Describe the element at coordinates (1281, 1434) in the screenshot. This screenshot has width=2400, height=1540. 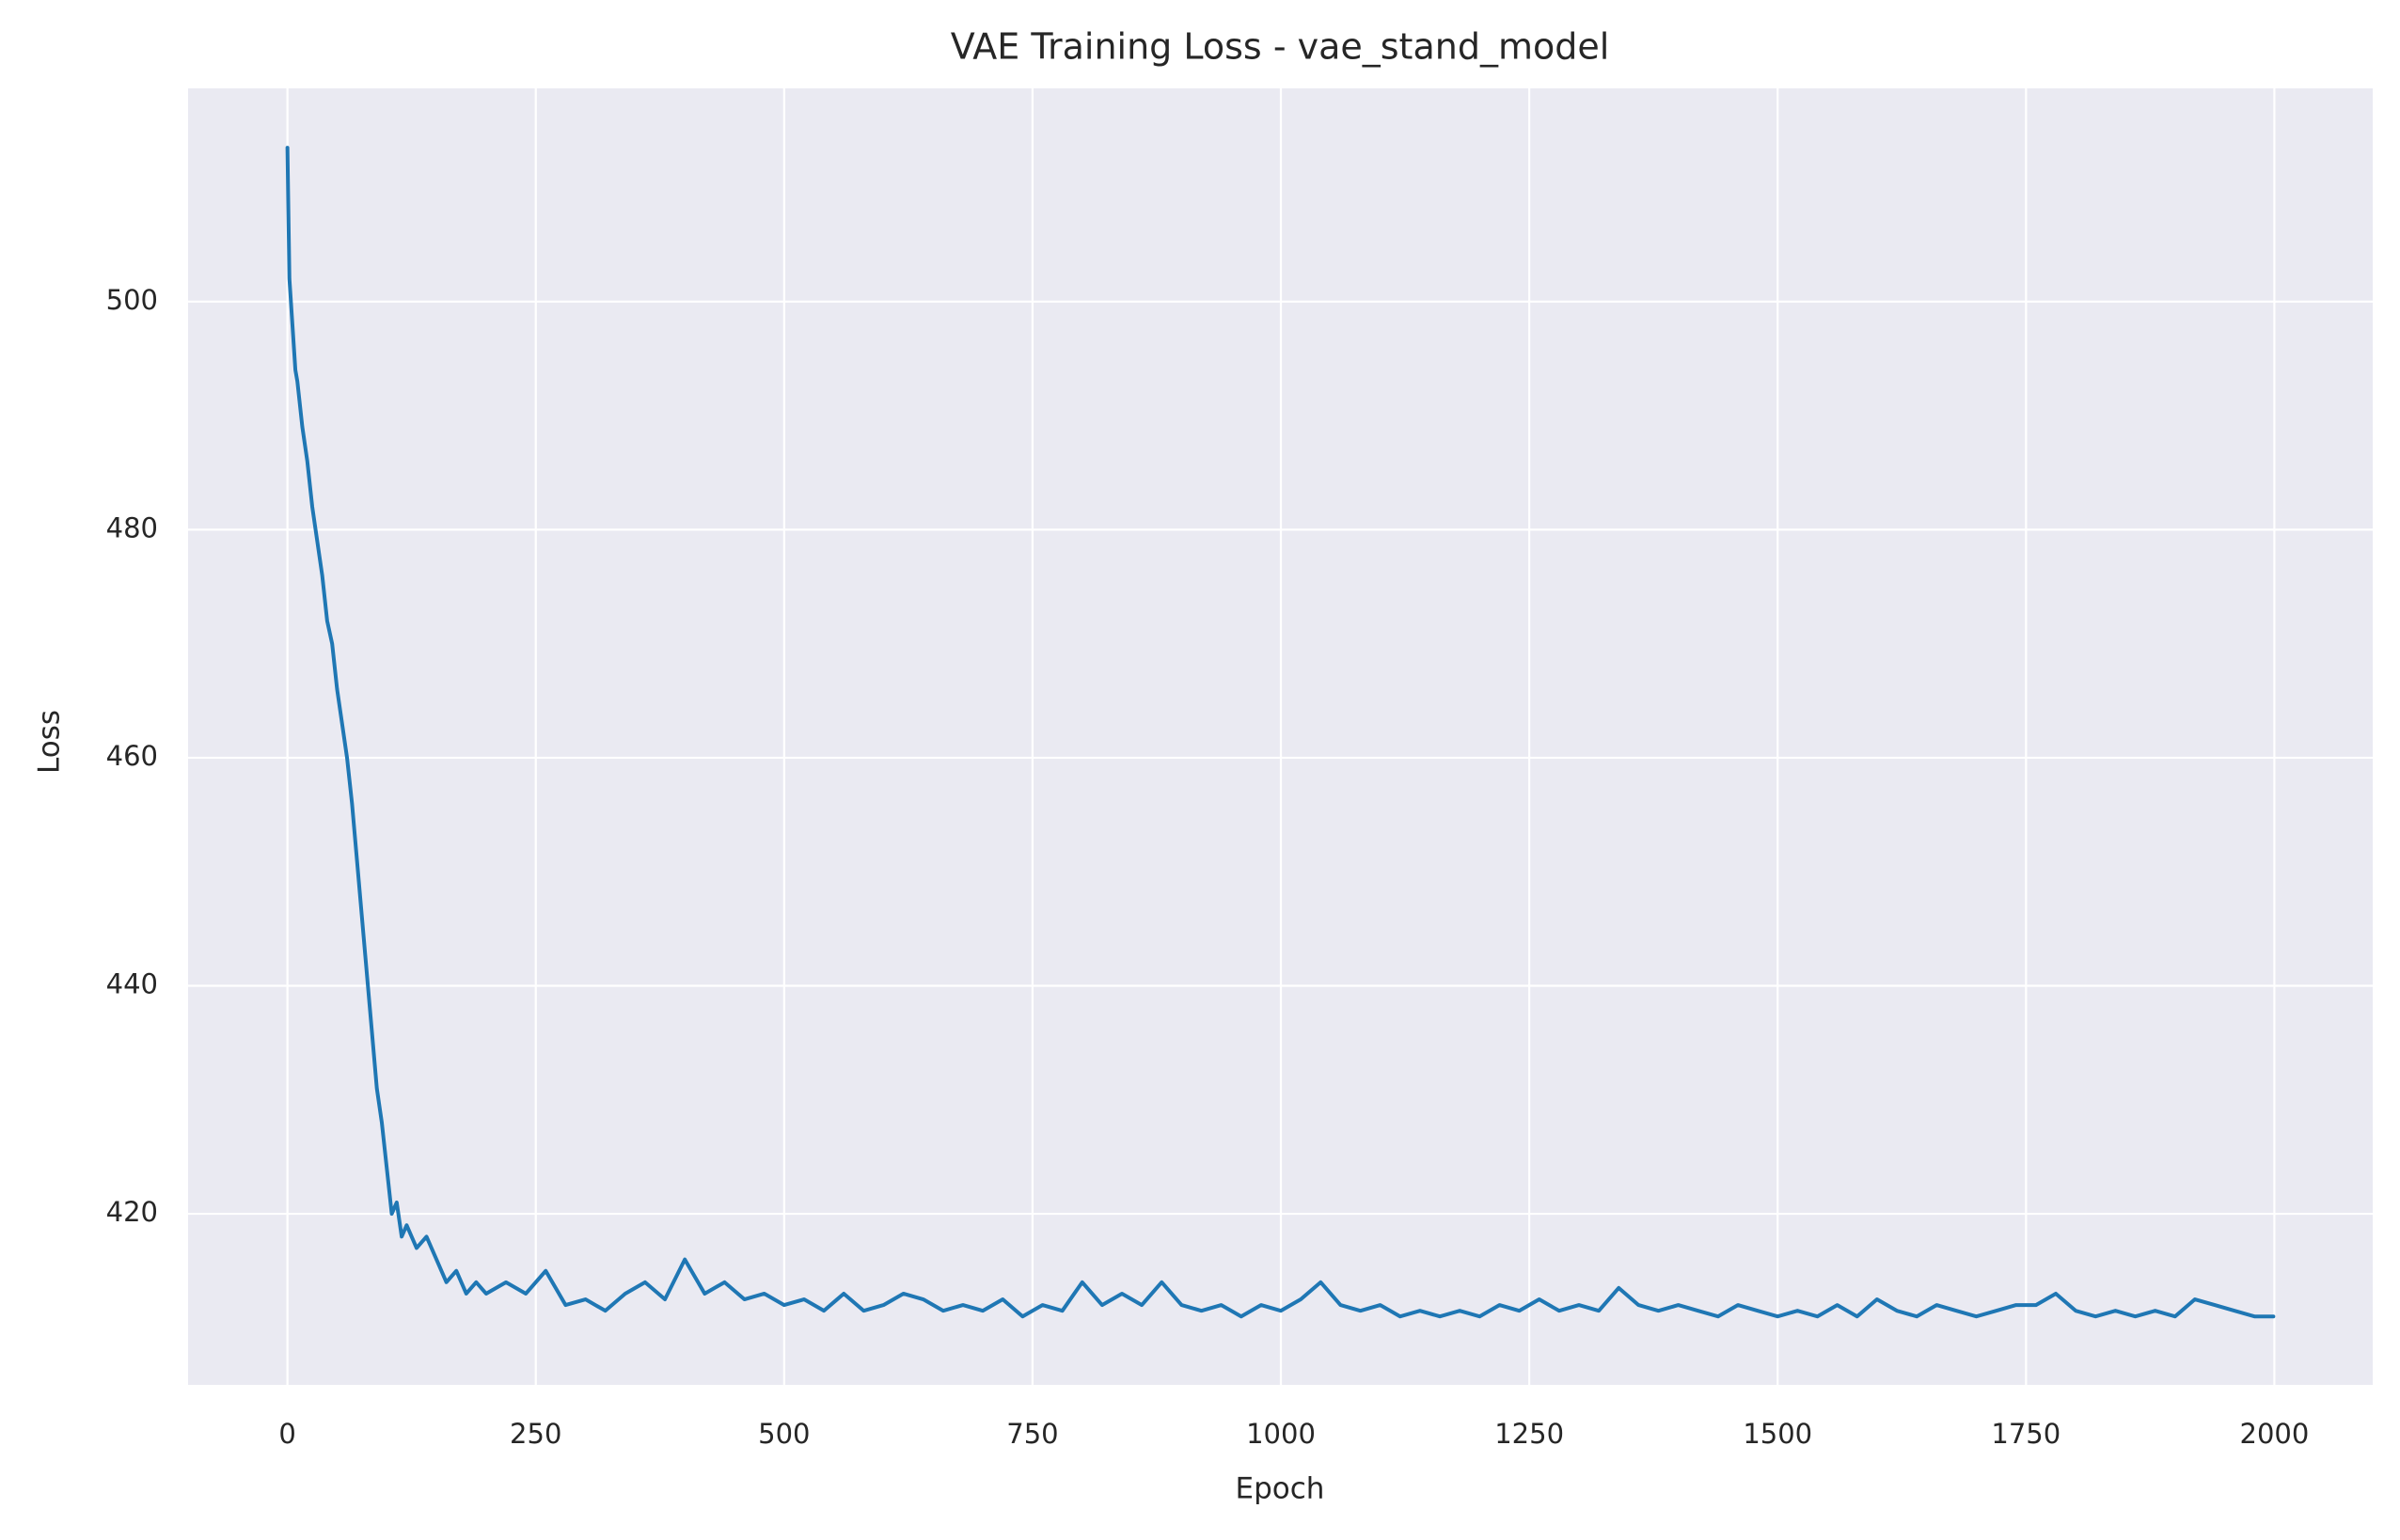
I see `x-tick-label: 1000` at that location.